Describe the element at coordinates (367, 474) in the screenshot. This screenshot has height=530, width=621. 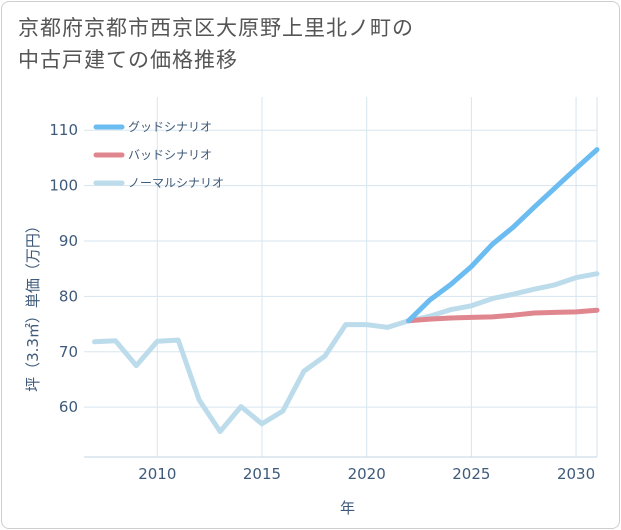
I see `x-tick-label: 2020` at that location.